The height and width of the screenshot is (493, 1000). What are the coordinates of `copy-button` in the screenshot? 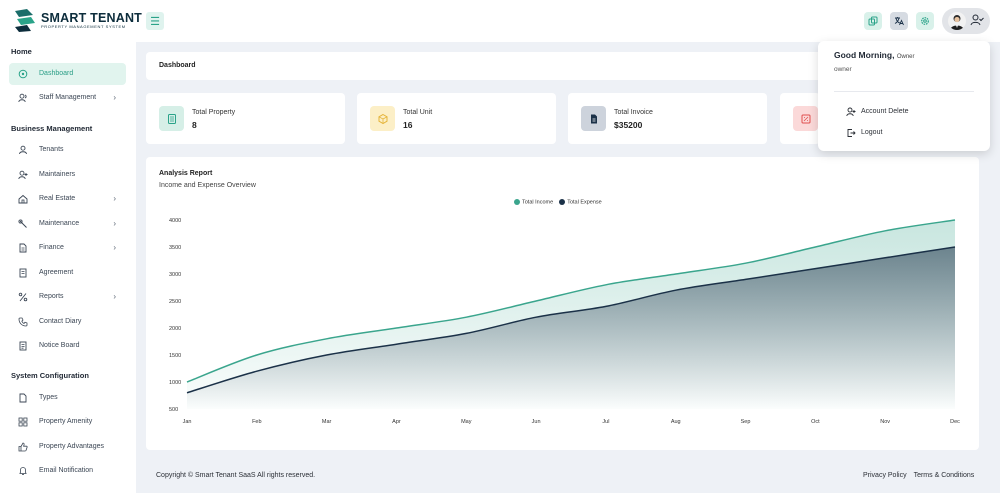 It's located at (873, 21).